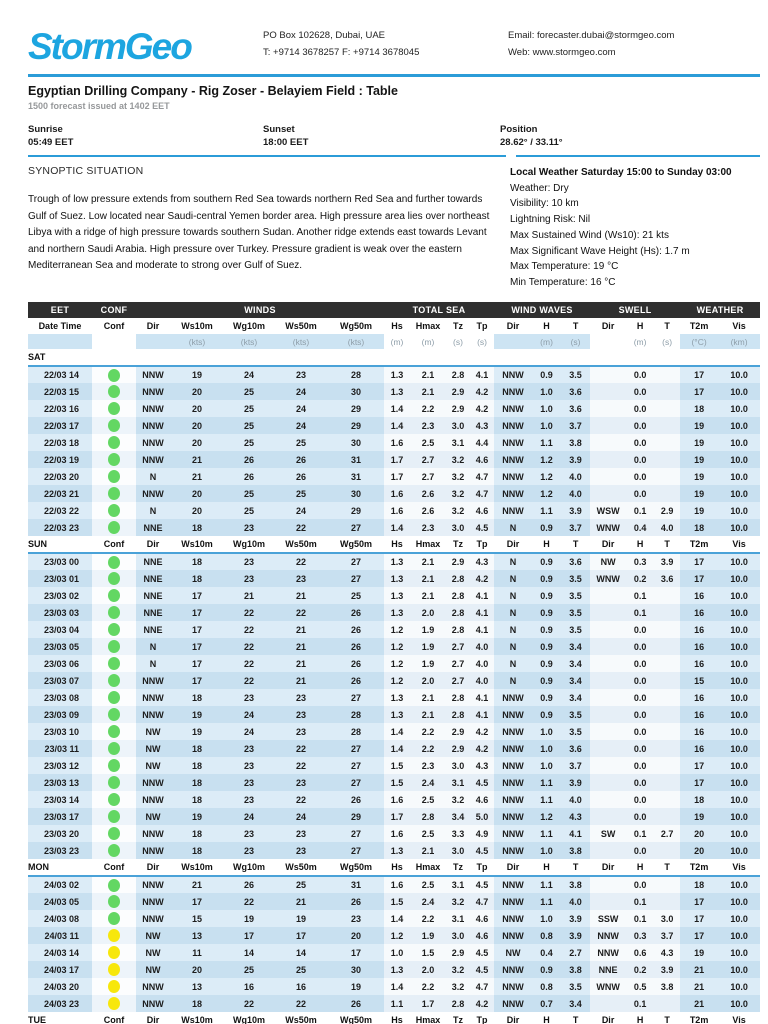 This screenshot has width=768, height=1024. I want to click on date-time-cell: 23/03 20, so click(60, 834).